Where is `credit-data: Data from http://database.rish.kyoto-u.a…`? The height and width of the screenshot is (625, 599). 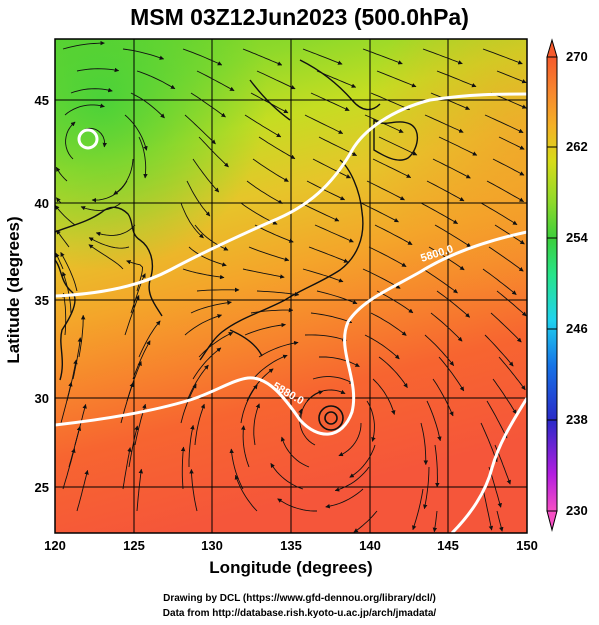 credit-data: Data from http://database.rish.kyoto-u.a… is located at coordinates (299, 613).